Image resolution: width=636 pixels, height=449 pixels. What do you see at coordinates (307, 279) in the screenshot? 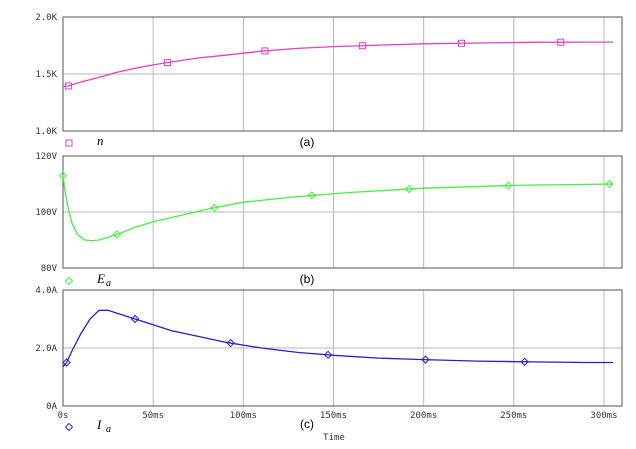
I see `panel-label: (b)` at bounding box center [307, 279].